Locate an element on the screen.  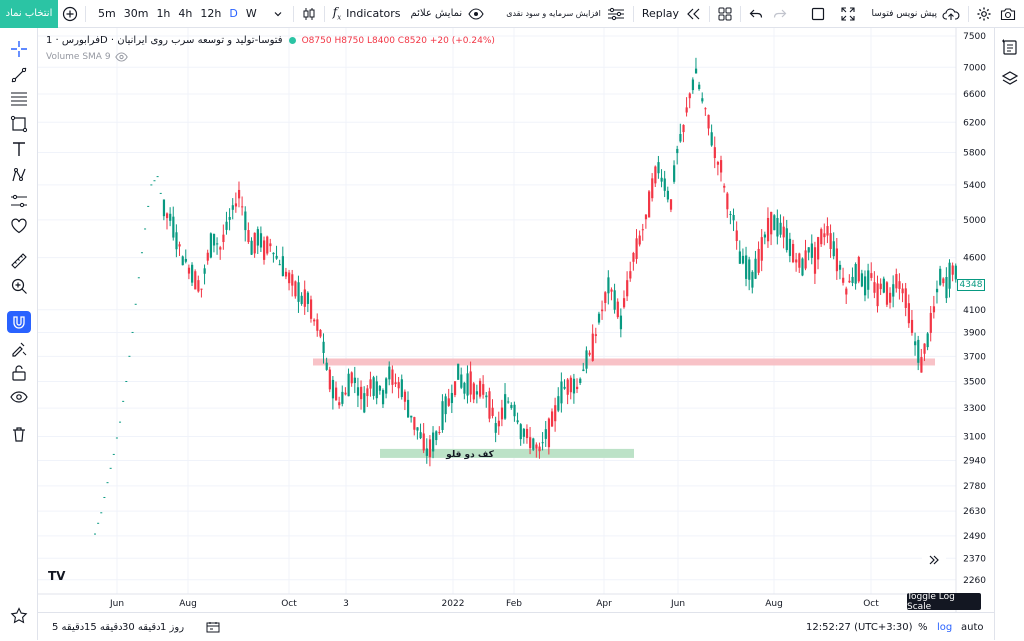
watchlist-icon is located at coordinates (1010, 47).